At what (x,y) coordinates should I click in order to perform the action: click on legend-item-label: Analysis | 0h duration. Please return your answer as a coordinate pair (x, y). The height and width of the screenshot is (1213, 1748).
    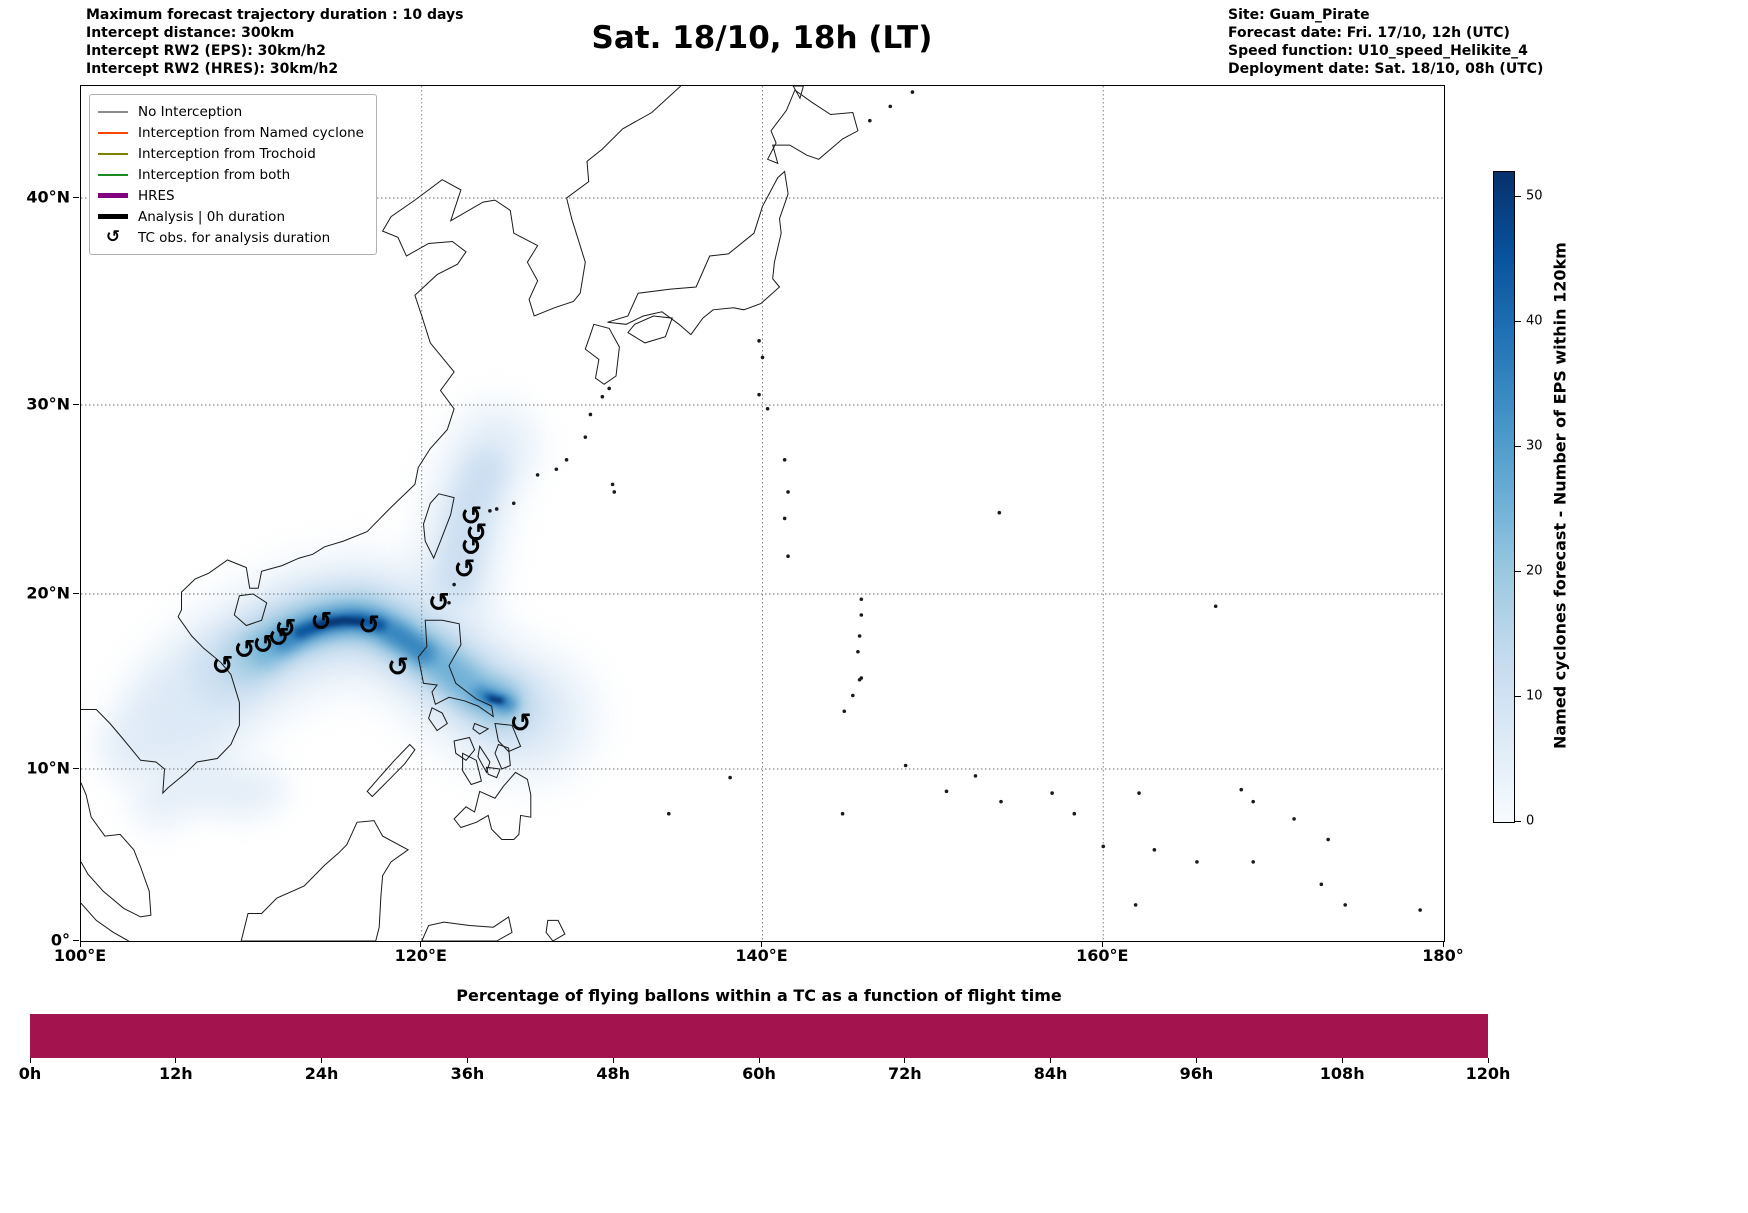
    Looking at the image, I should click on (211, 216).